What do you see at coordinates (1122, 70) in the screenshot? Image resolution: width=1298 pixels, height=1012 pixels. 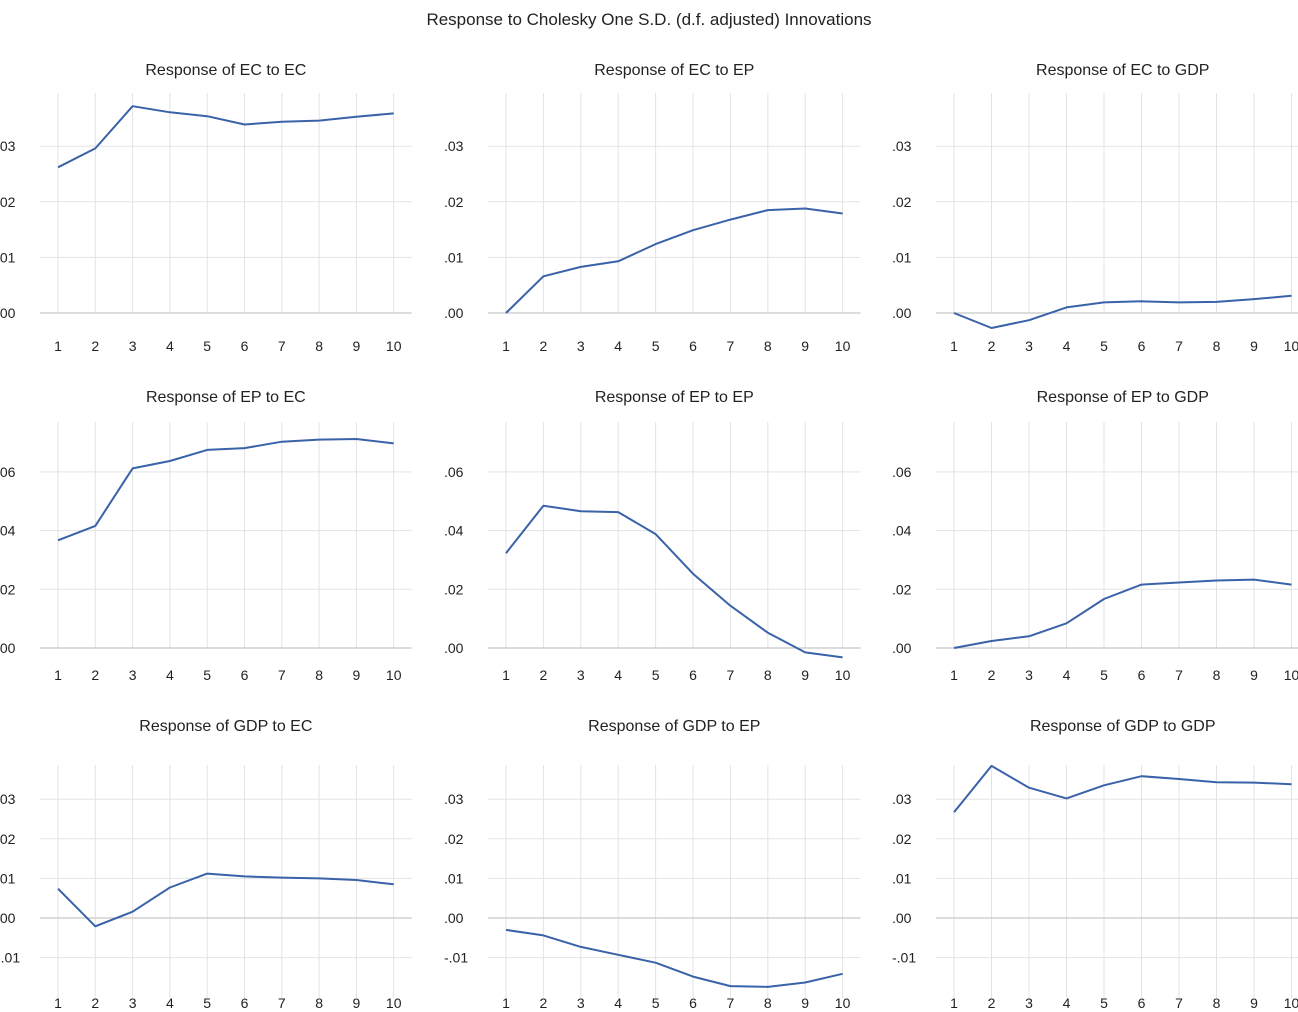 I see `subplot-title: Response of EC to GDP` at bounding box center [1122, 70].